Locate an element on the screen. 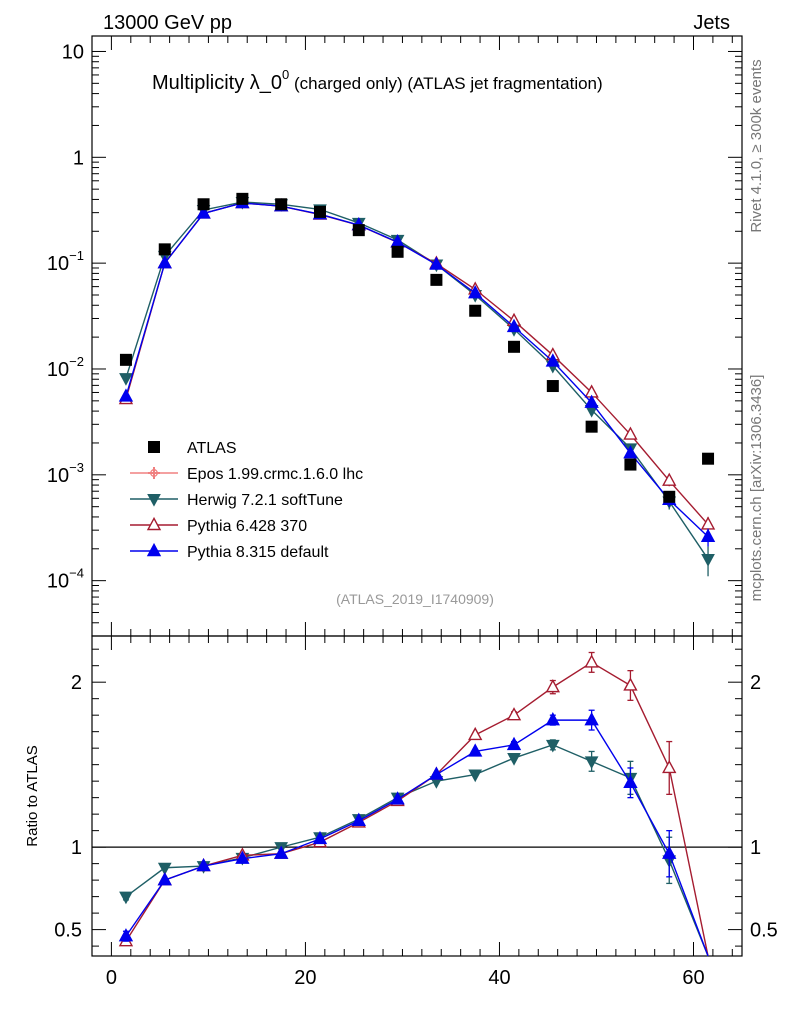 The width and height of the screenshot is (786, 1029). legend-label: Pythia 8.315 default is located at coordinates (258, 552).